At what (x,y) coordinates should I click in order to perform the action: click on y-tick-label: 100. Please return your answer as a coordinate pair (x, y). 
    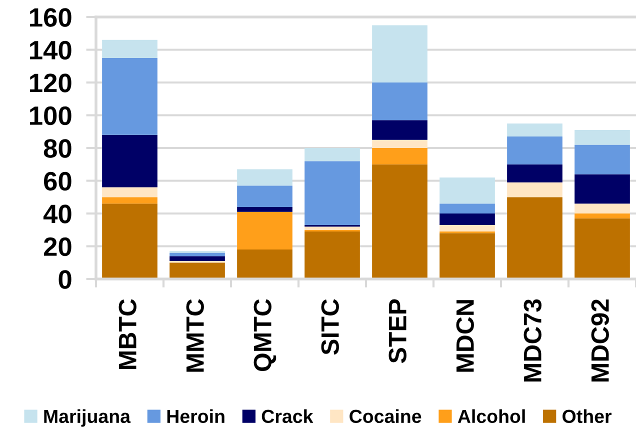
    Looking at the image, I should click on (51, 116).